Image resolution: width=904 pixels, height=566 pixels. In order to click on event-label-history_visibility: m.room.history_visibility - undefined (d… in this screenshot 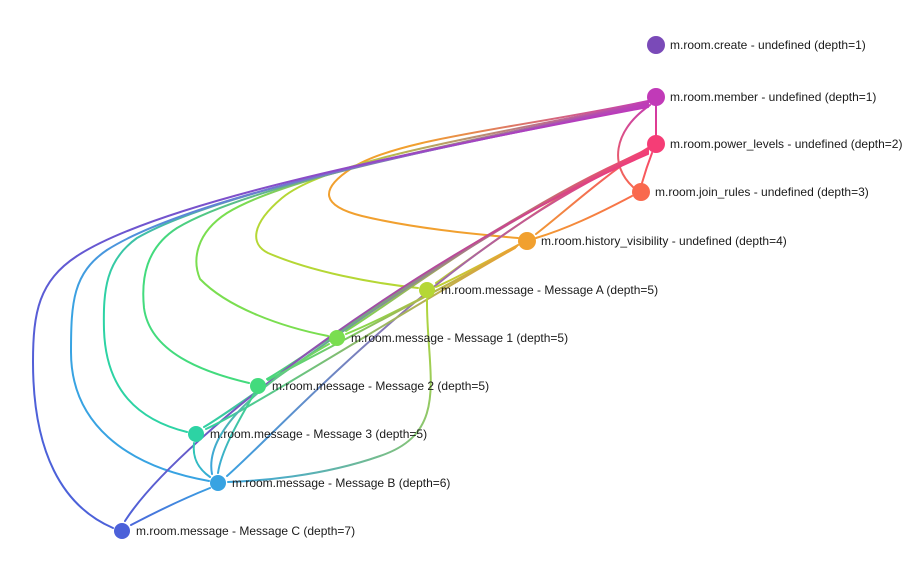, I will do `click(664, 241)`.